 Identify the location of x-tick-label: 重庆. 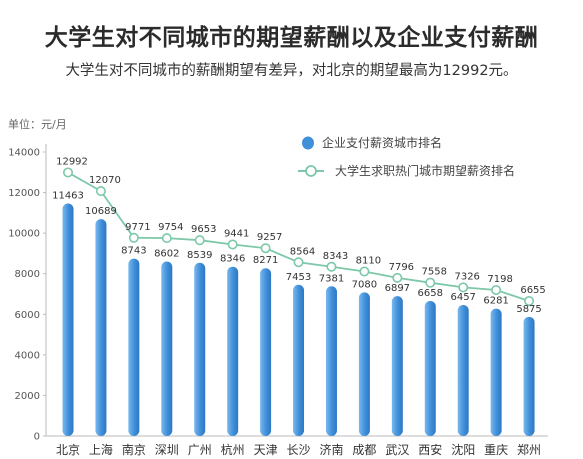
(496, 450).